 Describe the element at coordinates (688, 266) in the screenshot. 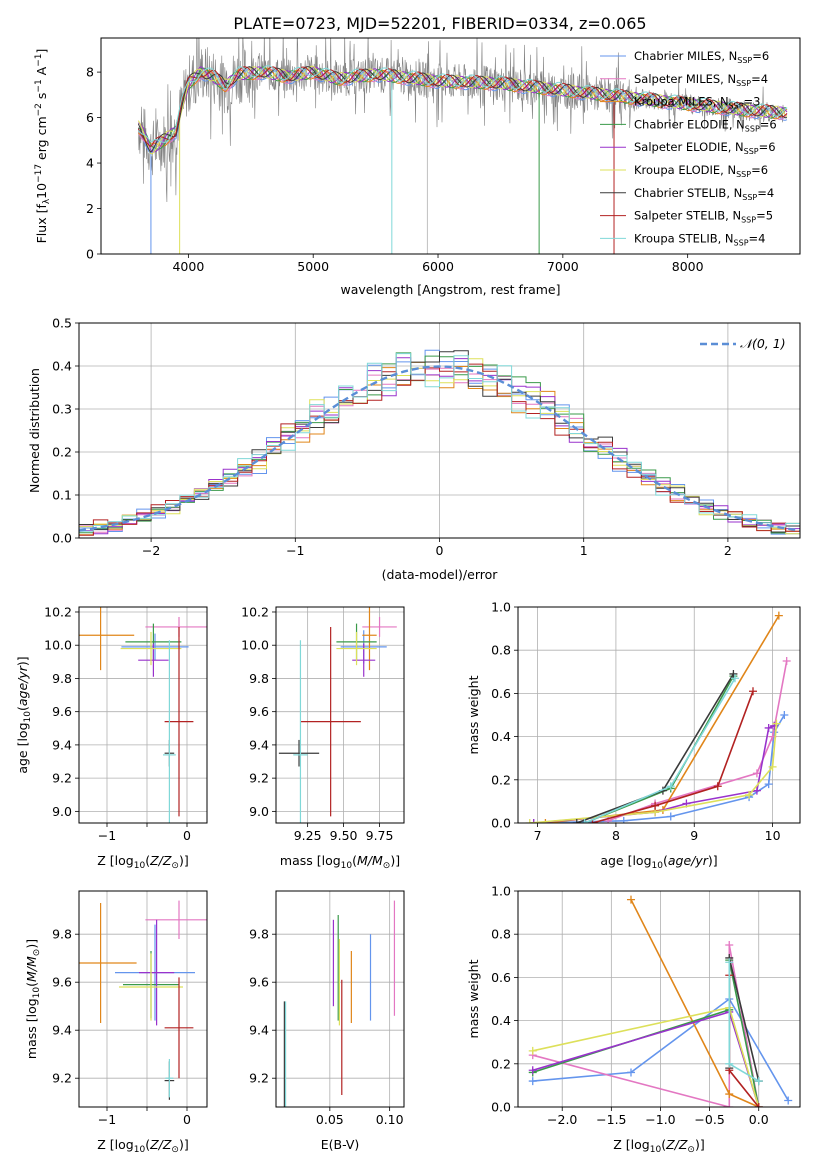

I see `x-tick-label: 8000` at that location.